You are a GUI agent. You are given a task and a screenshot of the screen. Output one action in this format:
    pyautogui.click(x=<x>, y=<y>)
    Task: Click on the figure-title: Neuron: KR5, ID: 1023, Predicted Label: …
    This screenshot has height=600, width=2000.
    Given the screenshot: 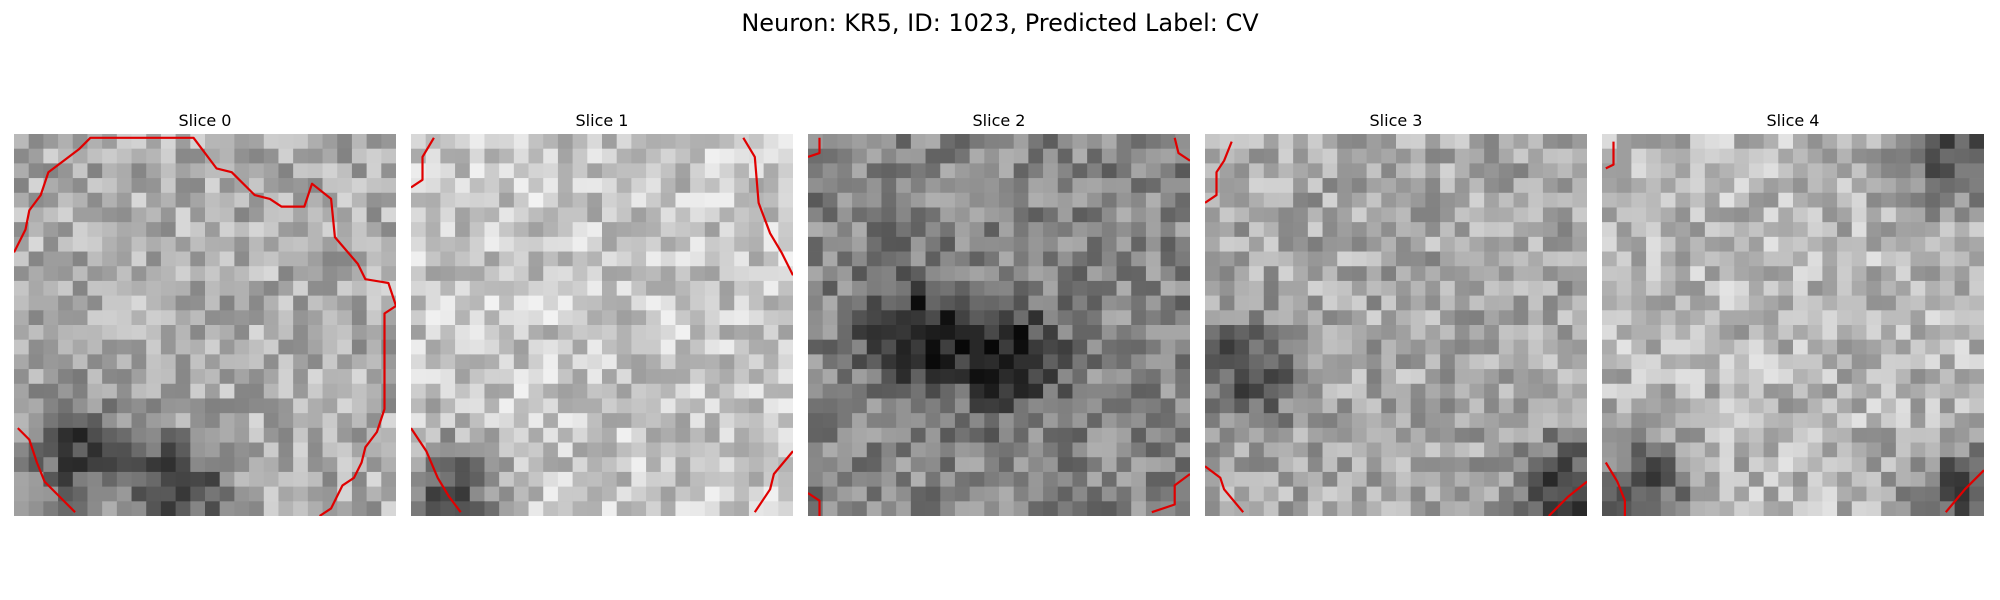 What is the action you would take?
    pyautogui.click(x=1000, y=23)
    